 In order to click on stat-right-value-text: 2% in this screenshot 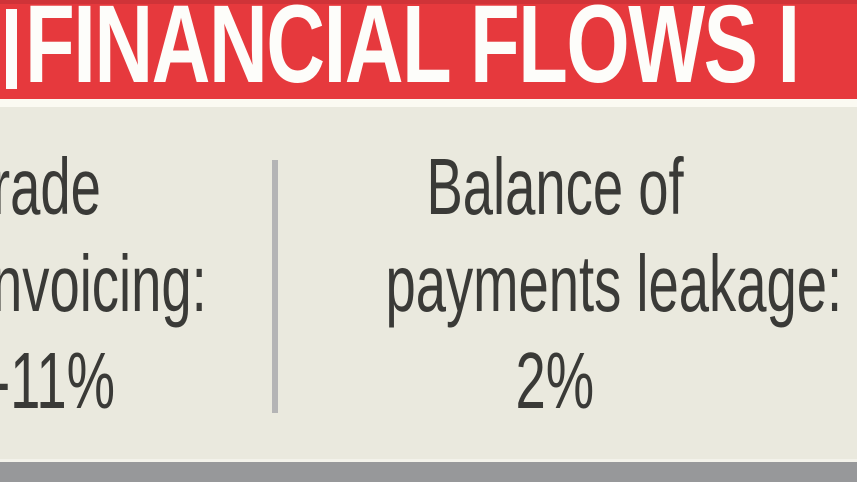, I will do `click(555, 380)`.